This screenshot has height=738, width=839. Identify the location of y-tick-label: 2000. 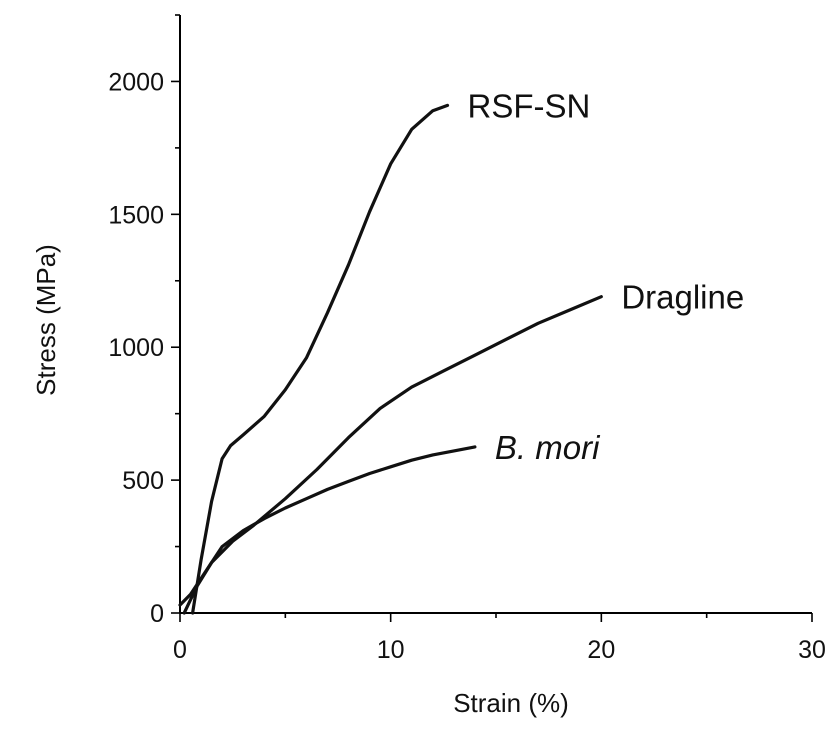
(136, 82).